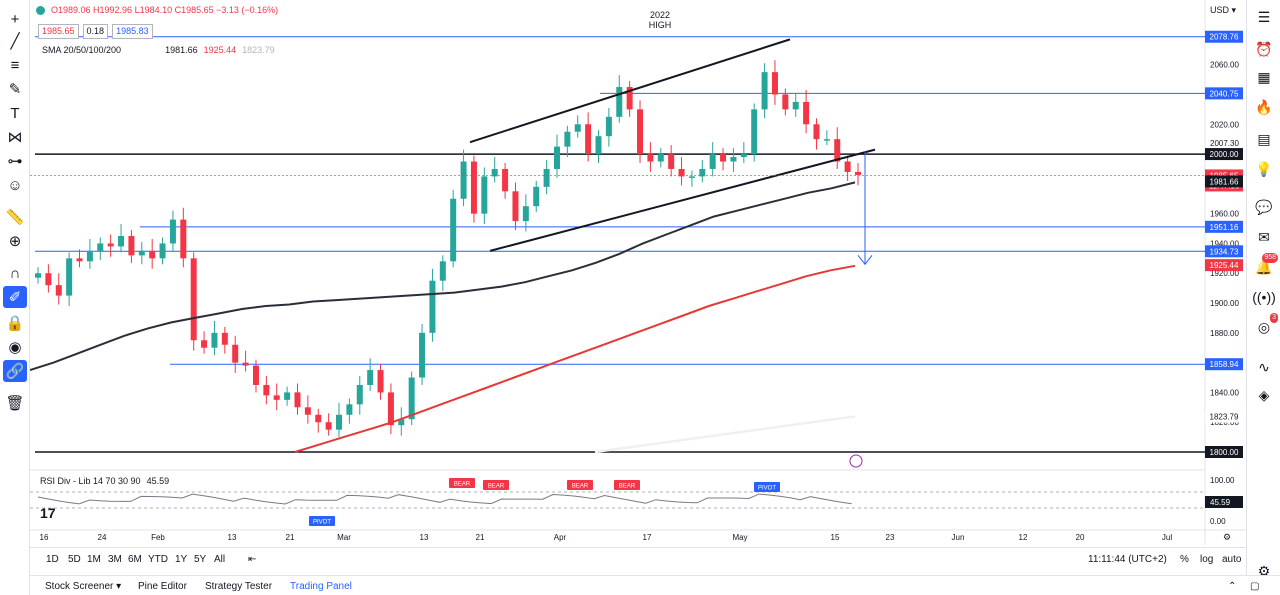 Image resolution: width=1280 pixels, height=595 pixels. What do you see at coordinates (94, 559) in the screenshot?
I see `range-1m: 1M` at bounding box center [94, 559].